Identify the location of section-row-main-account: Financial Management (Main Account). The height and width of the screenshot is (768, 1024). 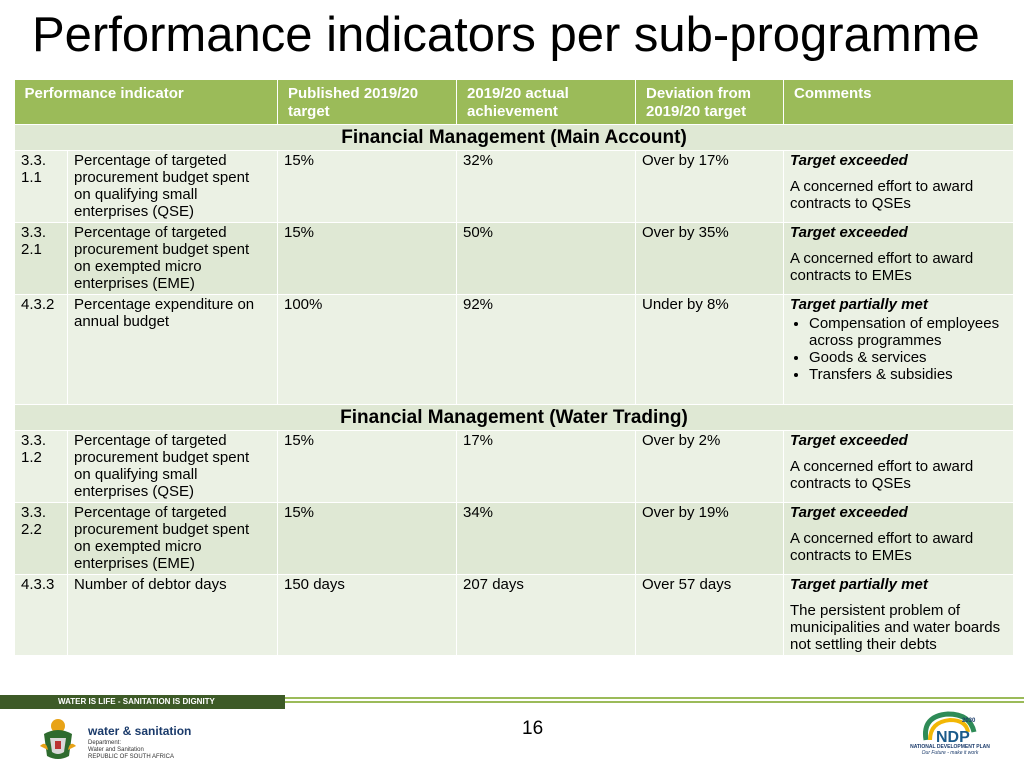
(514, 137).